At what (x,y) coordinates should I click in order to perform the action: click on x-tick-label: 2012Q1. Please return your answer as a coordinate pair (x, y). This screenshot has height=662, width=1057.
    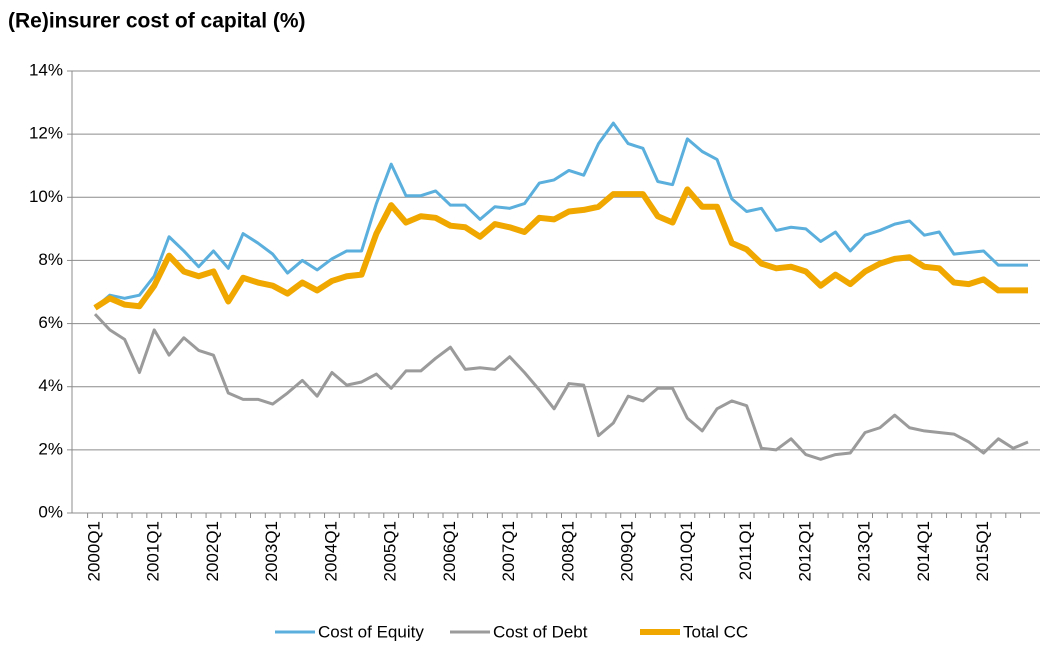
    Looking at the image, I should click on (804, 551).